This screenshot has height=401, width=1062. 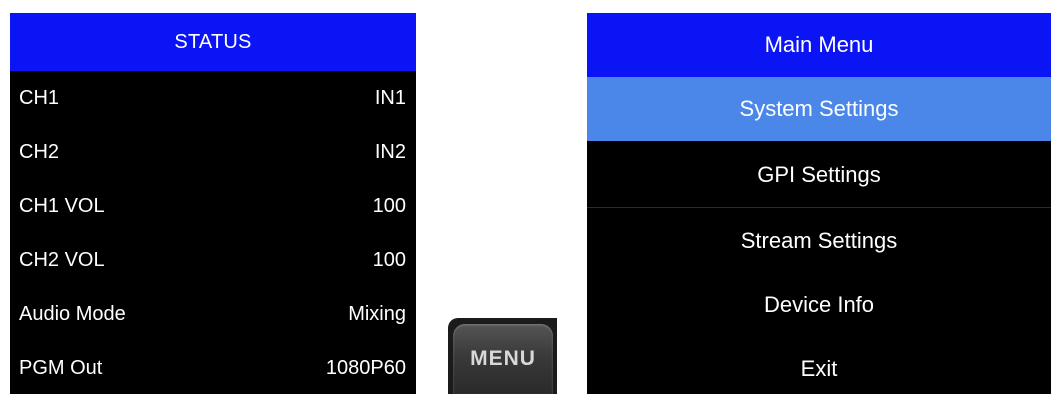 I want to click on status-value: IN1, so click(x=390, y=97).